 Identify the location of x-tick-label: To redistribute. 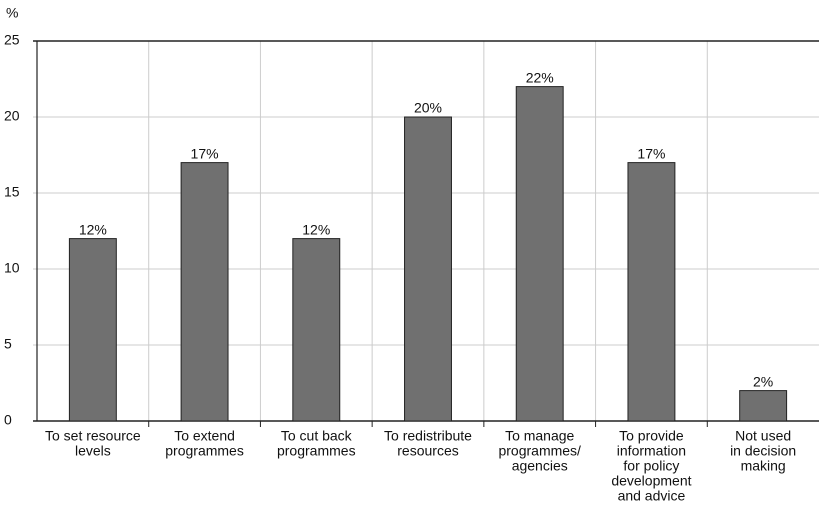
(428, 436).